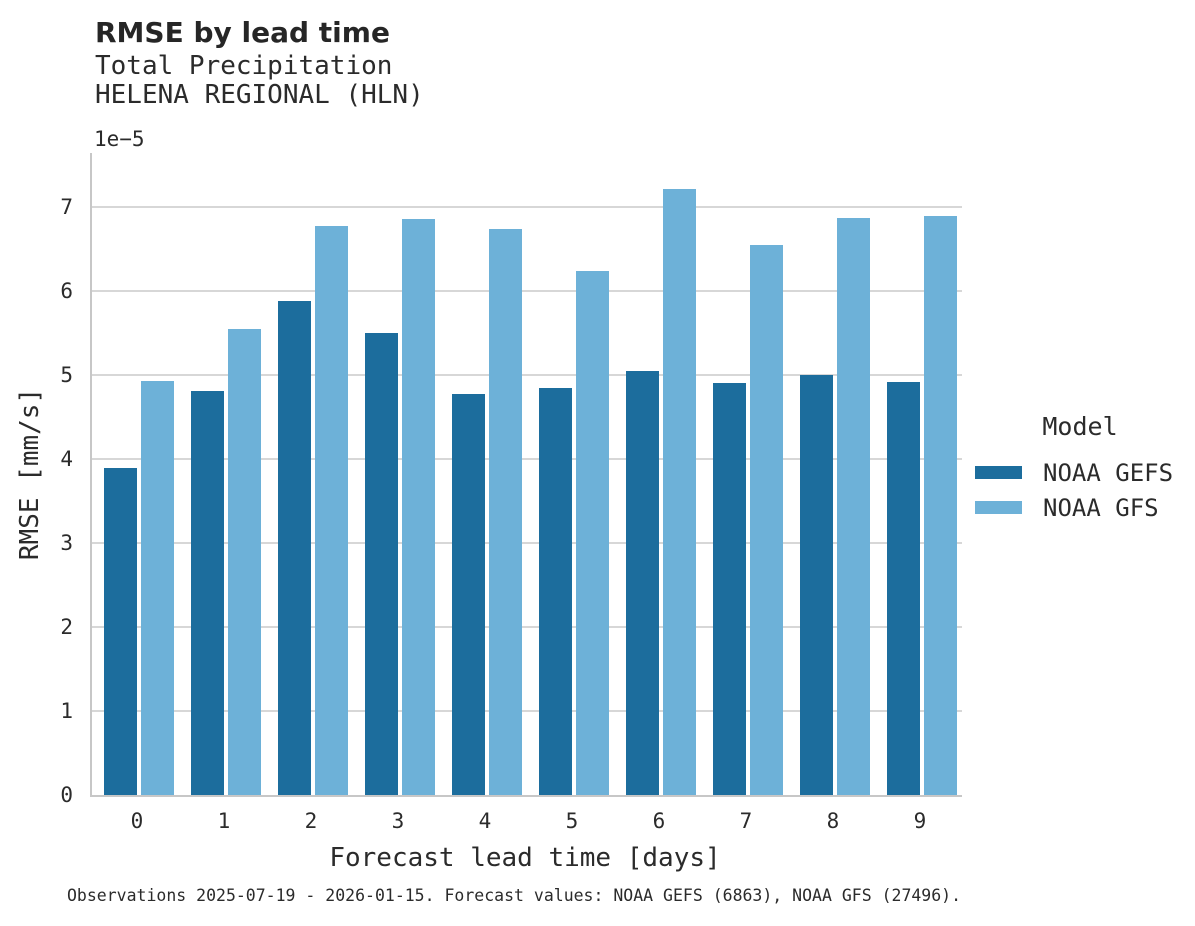  Describe the element at coordinates (66, 374) in the screenshot. I see `y-tick-label-5: 5` at that location.